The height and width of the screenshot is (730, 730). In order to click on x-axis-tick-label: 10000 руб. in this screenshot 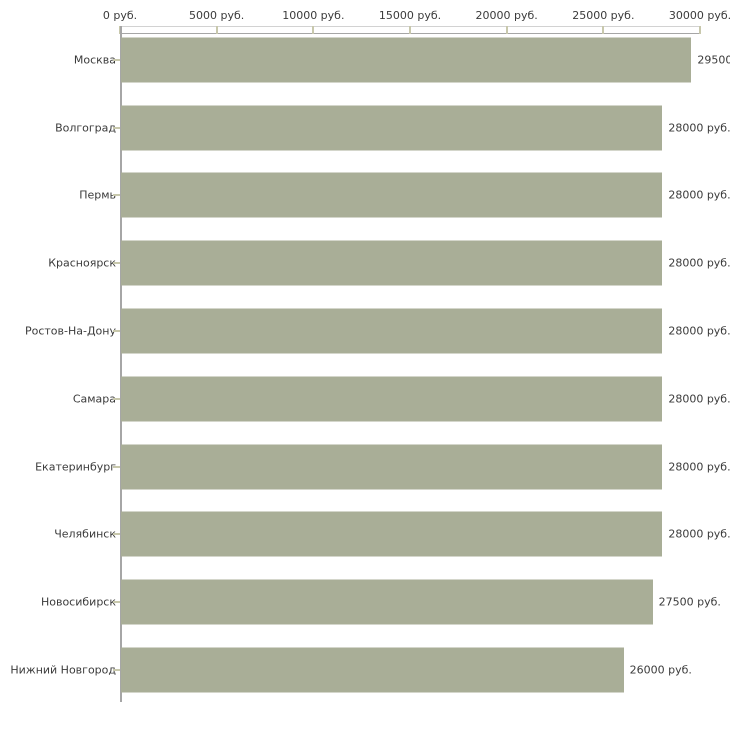, I will do `click(313, 15)`.